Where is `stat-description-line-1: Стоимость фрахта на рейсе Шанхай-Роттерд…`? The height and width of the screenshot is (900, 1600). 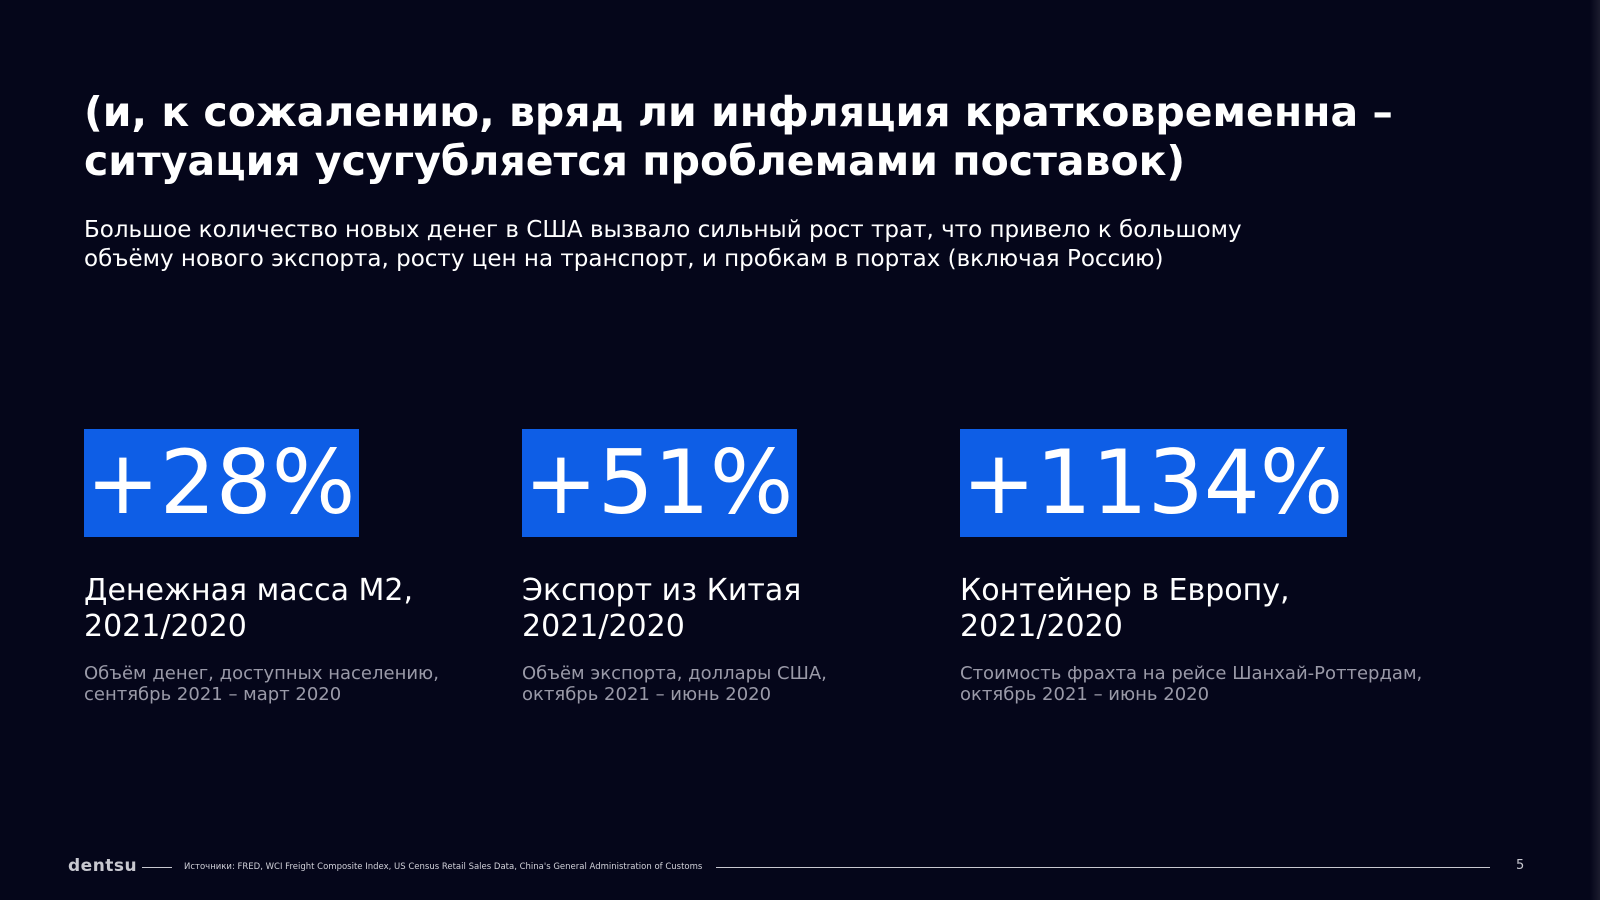 stat-description-line-1: Стоимость фрахта на рейсе Шанхай-Роттерд… is located at coordinates (1191, 673).